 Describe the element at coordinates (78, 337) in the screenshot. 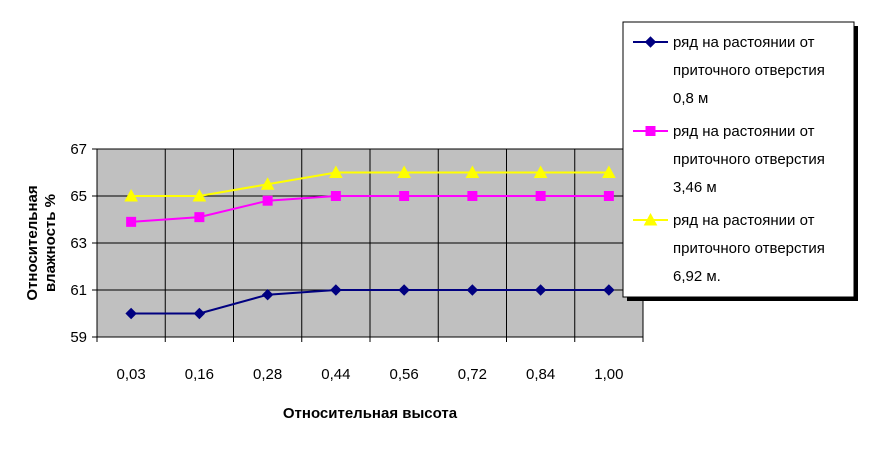

I see `y-tick-label: 59` at that location.